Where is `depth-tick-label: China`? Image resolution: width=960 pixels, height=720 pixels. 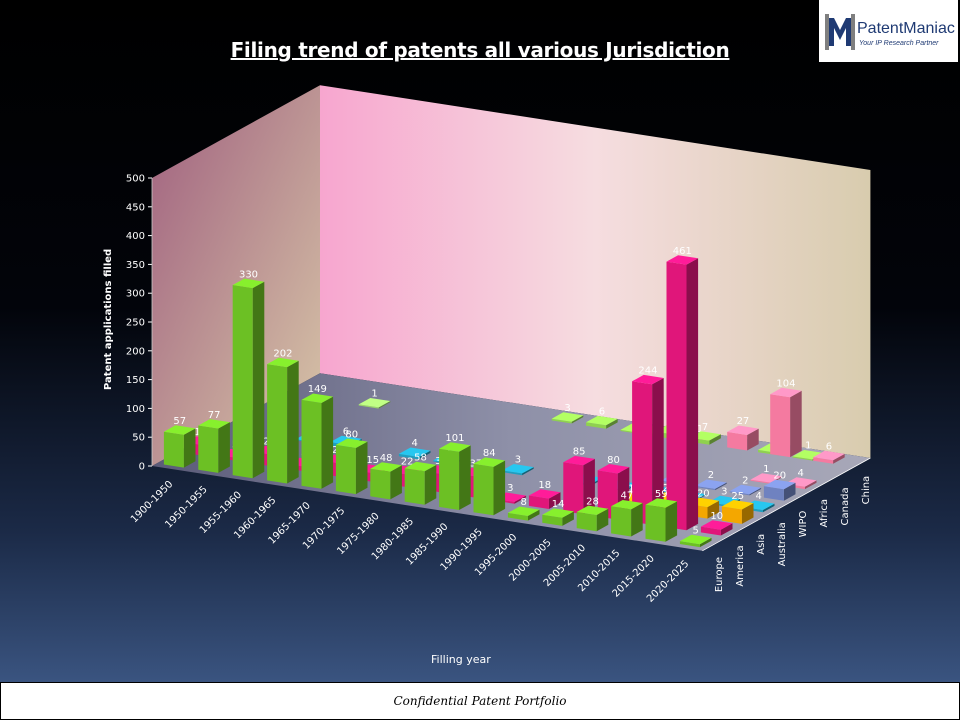 depth-tick-label: China is located at coordinates (866, 490).